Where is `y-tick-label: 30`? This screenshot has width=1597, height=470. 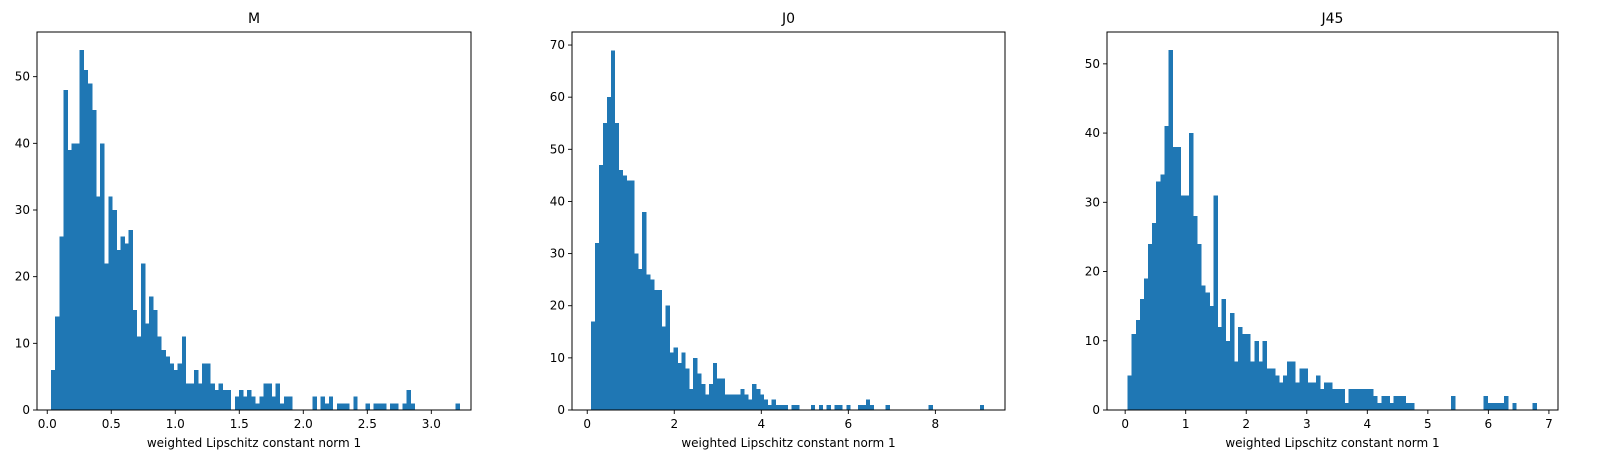
y-tick-label: 30 is located at coordinates (1092, 202).